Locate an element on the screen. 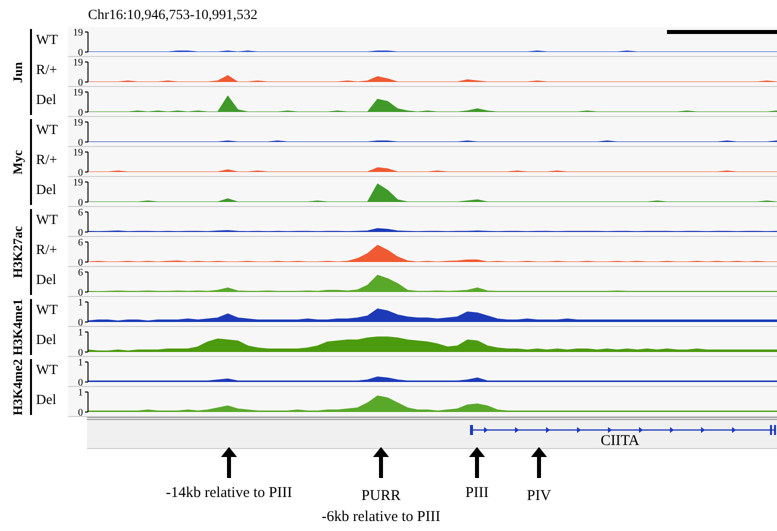 Image resolution: width=777 pixels, height=531 pixels. text: PIII is located at coordinates (477, 493).